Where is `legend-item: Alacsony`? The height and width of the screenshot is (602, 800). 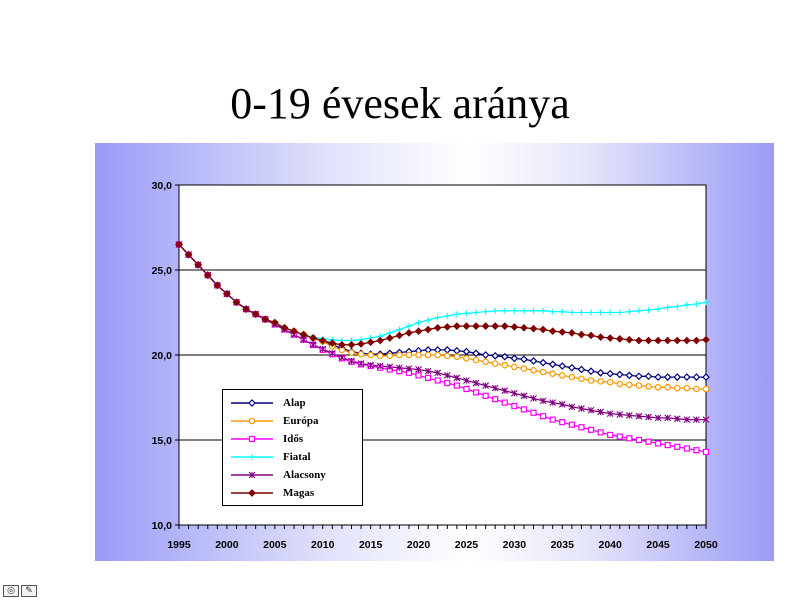 legend-item: Alacsony is located at coordinates (294, 475).